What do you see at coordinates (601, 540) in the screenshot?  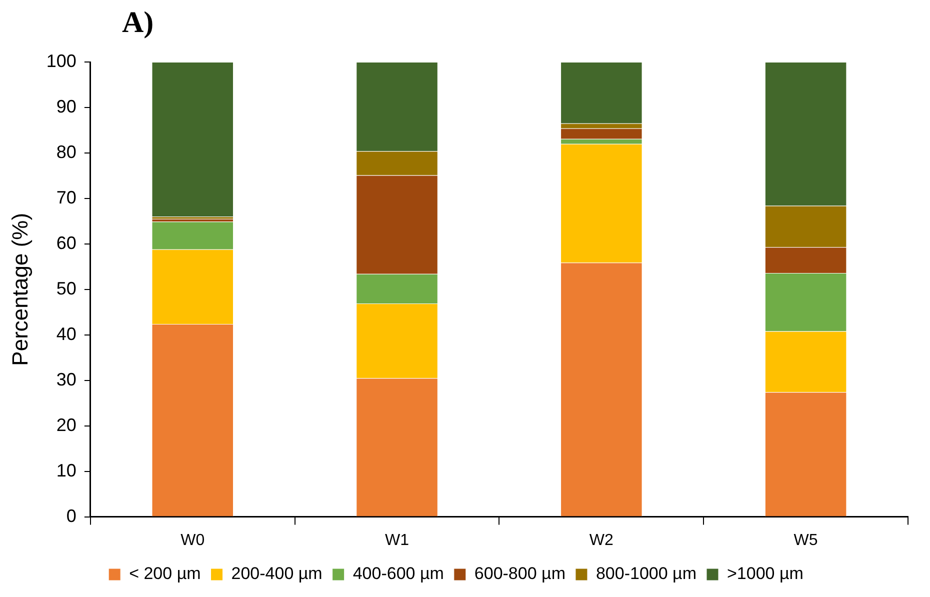 I see `x-tick-label: W2` at bounding box center [601, 540].